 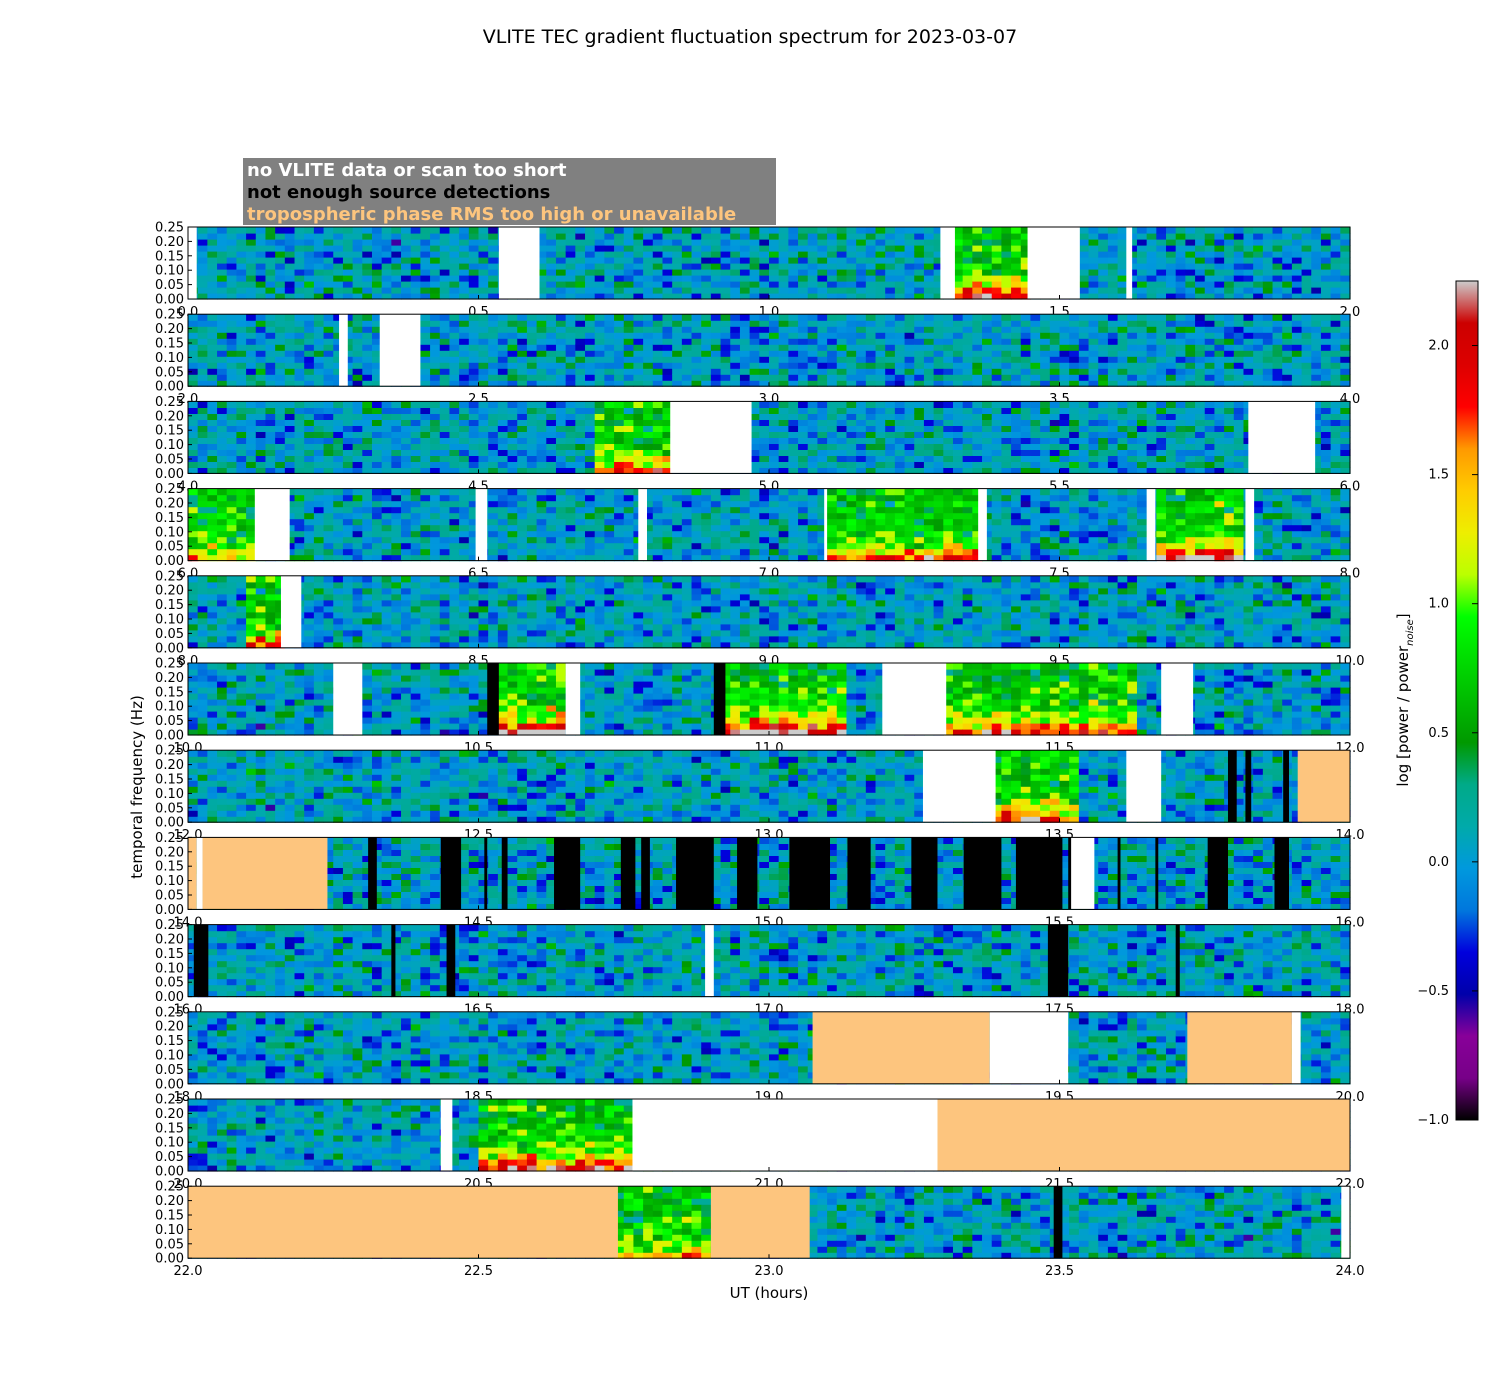 I want to click on no-data-mask, so click(x=519, y=263).